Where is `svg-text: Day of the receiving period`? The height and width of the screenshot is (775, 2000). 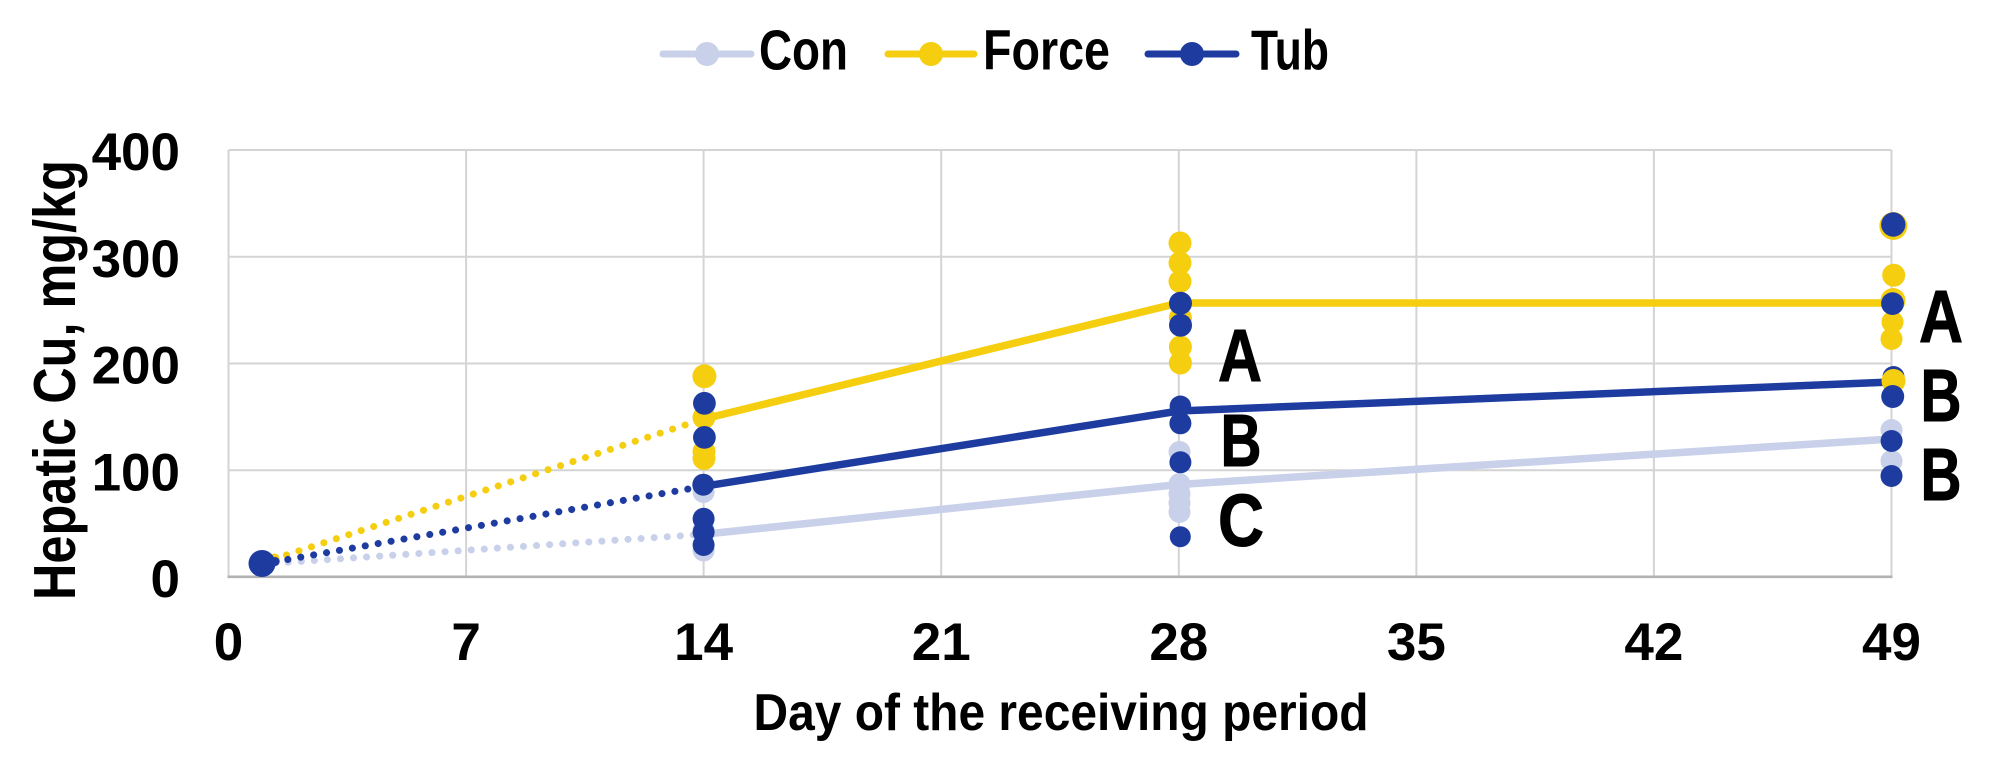 svg-text: Day of the receiving period is located at coordinates (1061, 713).